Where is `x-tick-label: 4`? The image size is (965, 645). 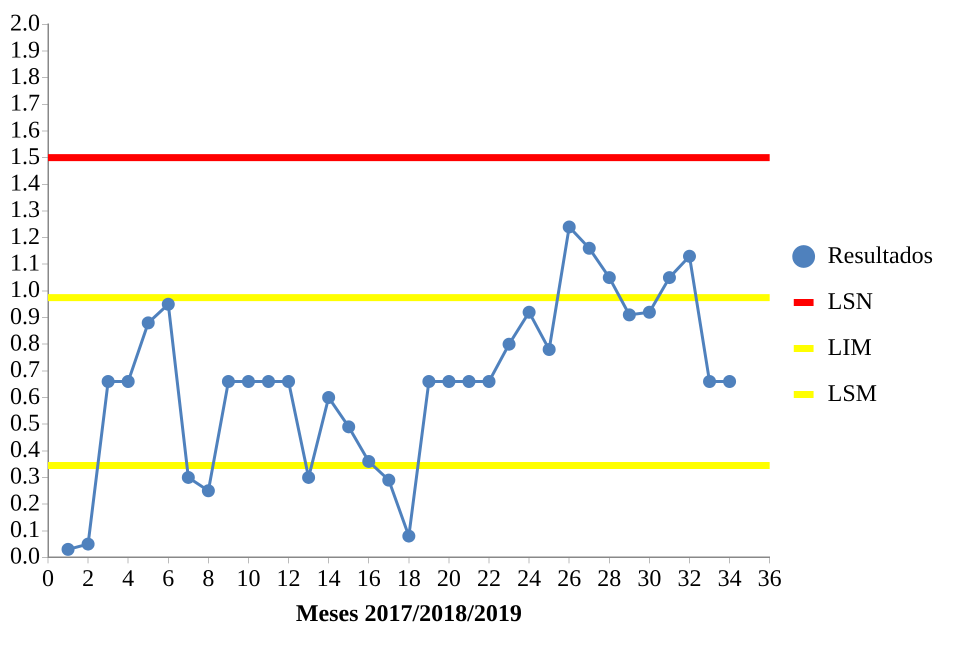
x-tick-label: 4 is located at coordinates (128, 579).